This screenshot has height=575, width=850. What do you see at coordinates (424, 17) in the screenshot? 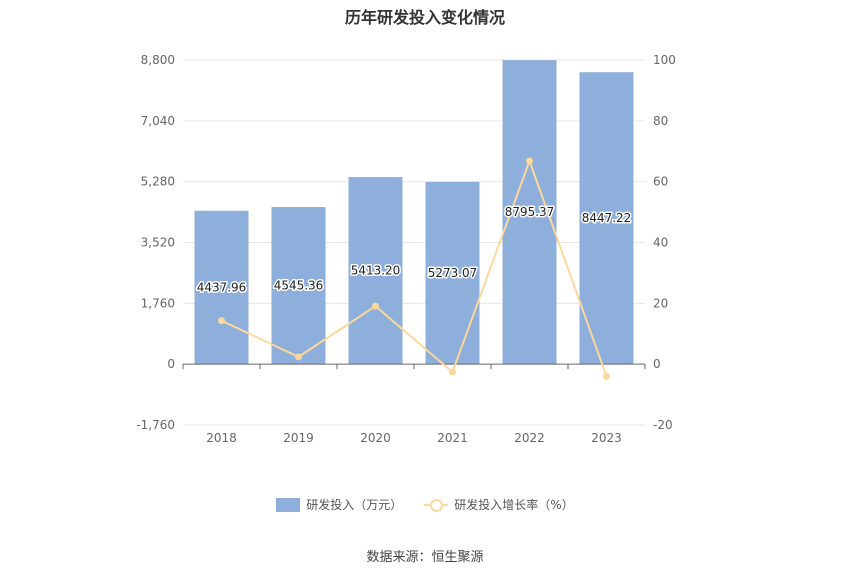
I see `chart-title: 历年研发投入变化情况` at bounding box center [424, 17].